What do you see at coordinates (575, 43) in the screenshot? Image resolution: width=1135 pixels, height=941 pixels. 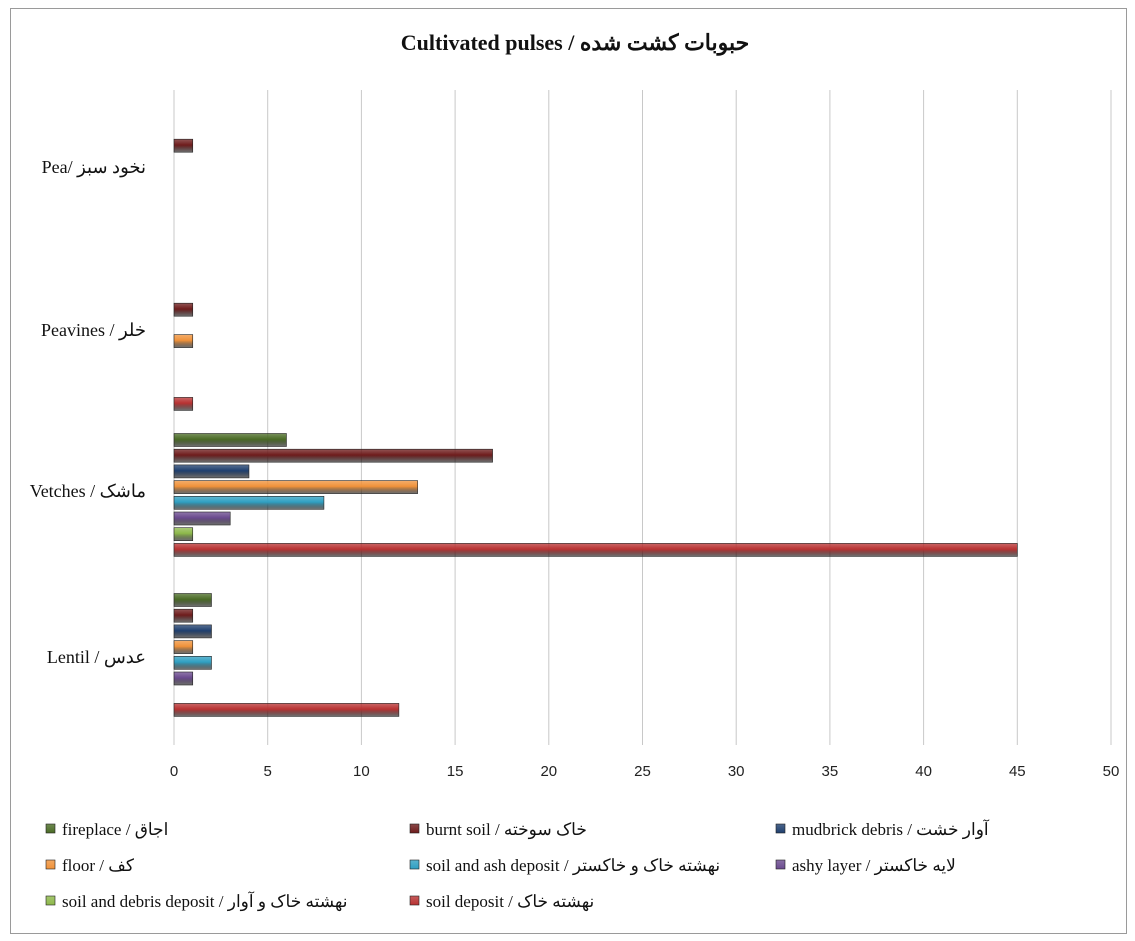 I see `chart-title: Cultivated pulses / حبوبات کشت شده` at bounding box center [575, 43].